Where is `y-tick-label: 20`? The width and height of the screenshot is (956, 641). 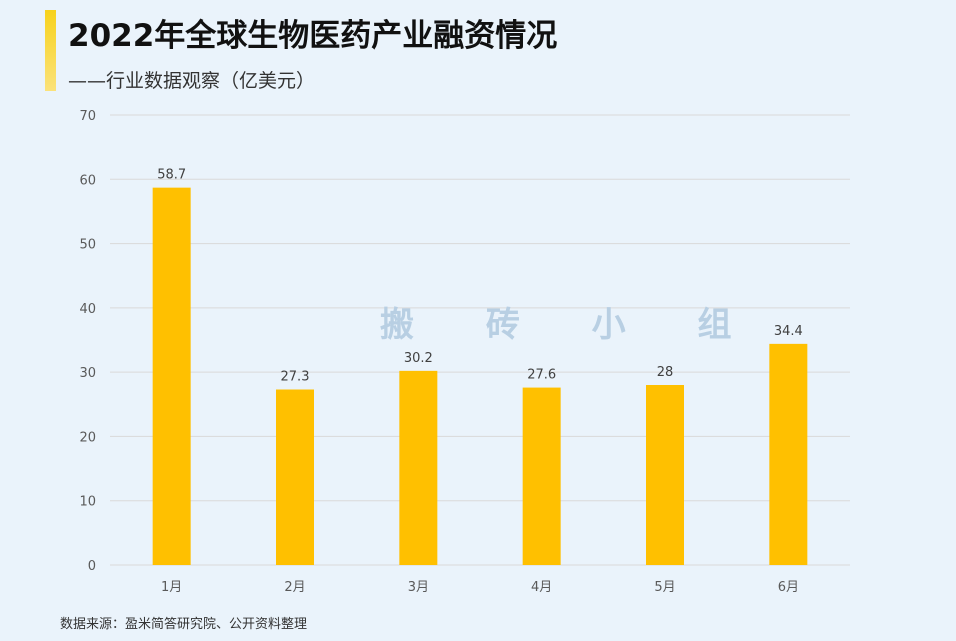
y-tick-label: 20 is located at coordinates (87, 437).